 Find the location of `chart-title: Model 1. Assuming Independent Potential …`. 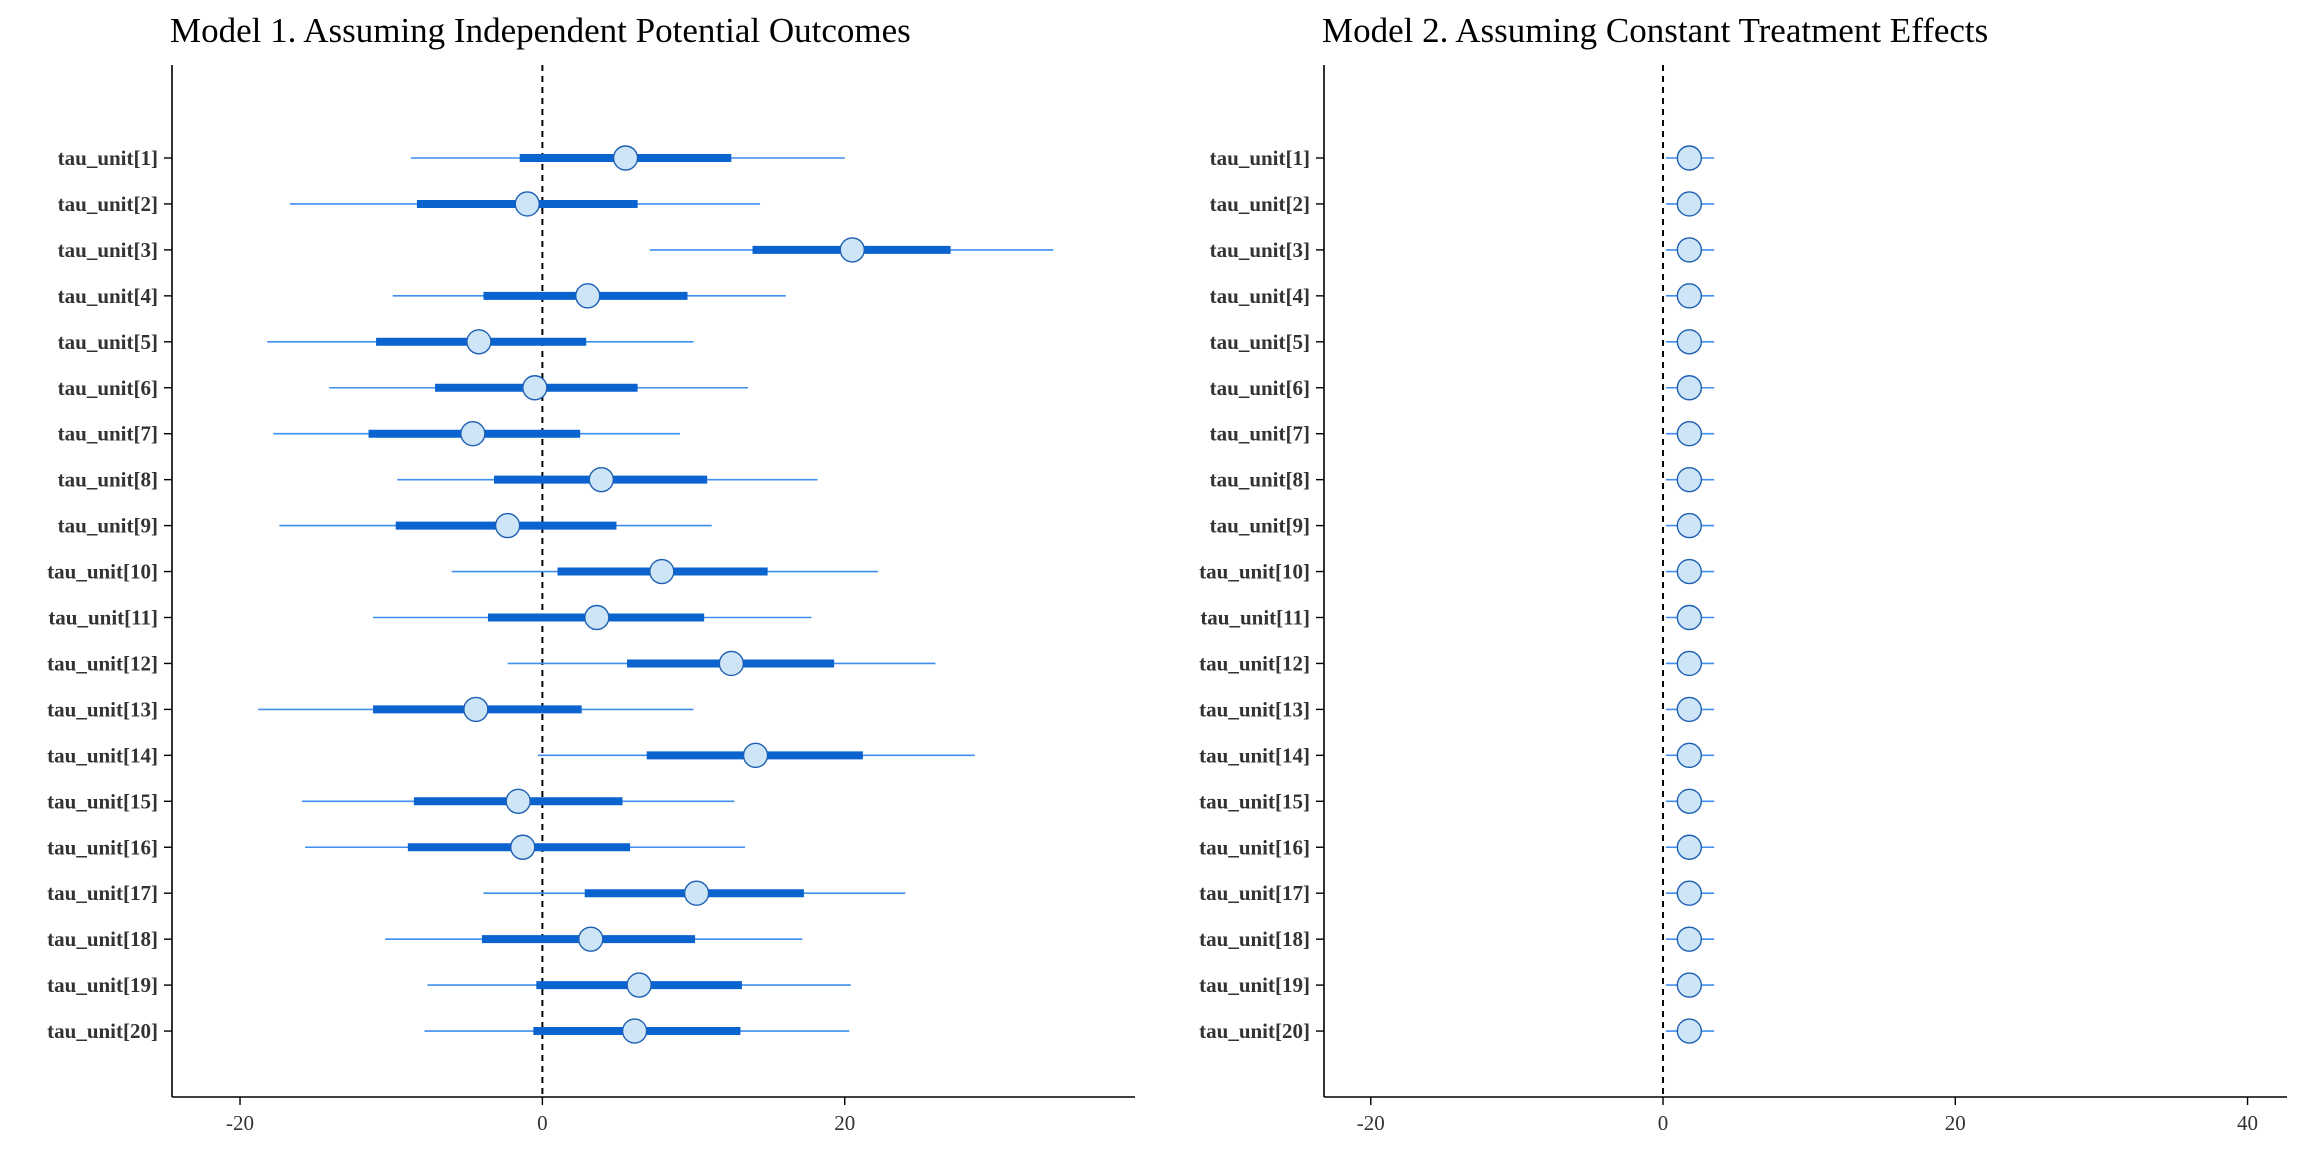

chart-title: Model 1. Assuming Independent Potential … is located at coordinates (540, 30).